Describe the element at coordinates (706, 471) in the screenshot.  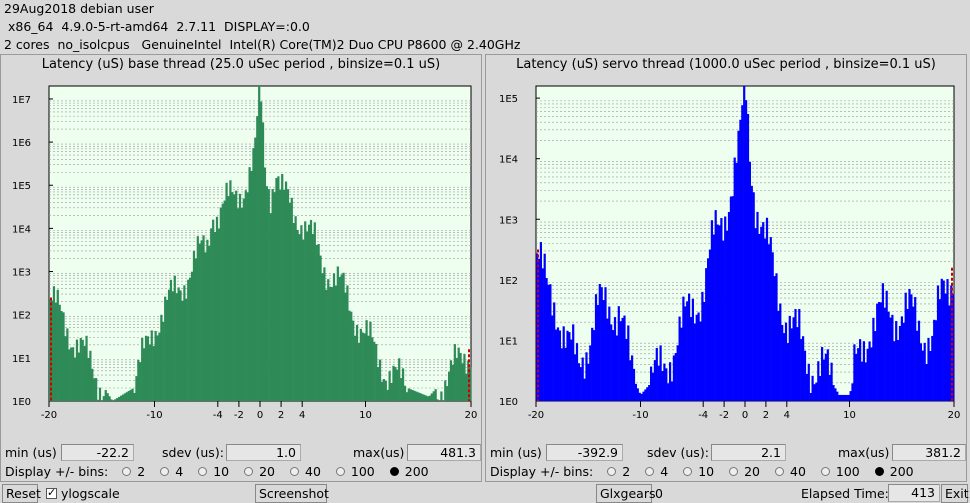
I see `servo-bins-option-label: 10` at that location.